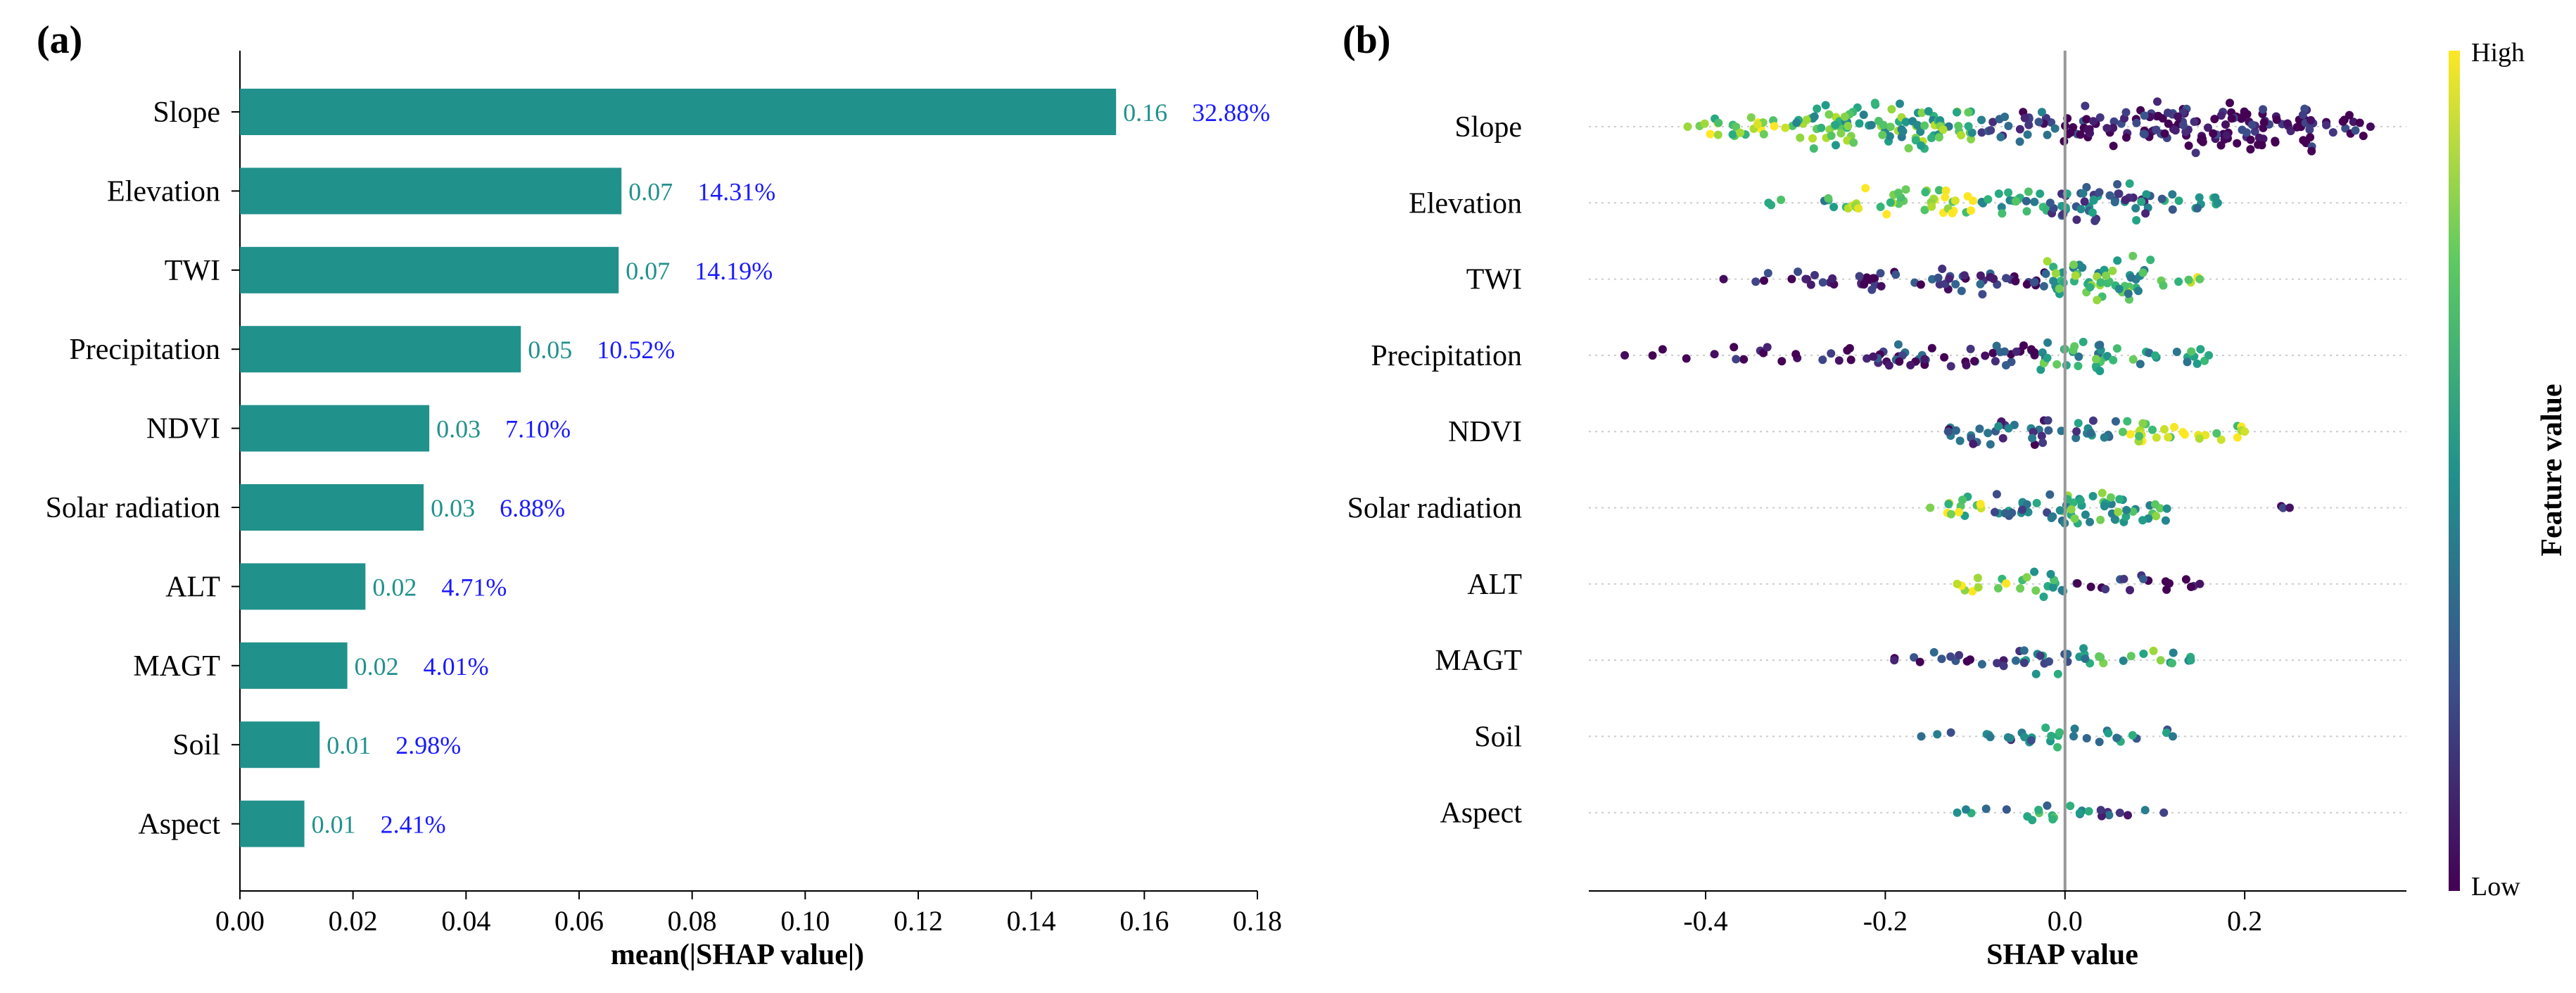 The height and width of the screenshot is (993, 2576). Describe the element at coordinates (733, 271) in the screenshot. I see `panel-a-percent-label: 14.19%` at that location.